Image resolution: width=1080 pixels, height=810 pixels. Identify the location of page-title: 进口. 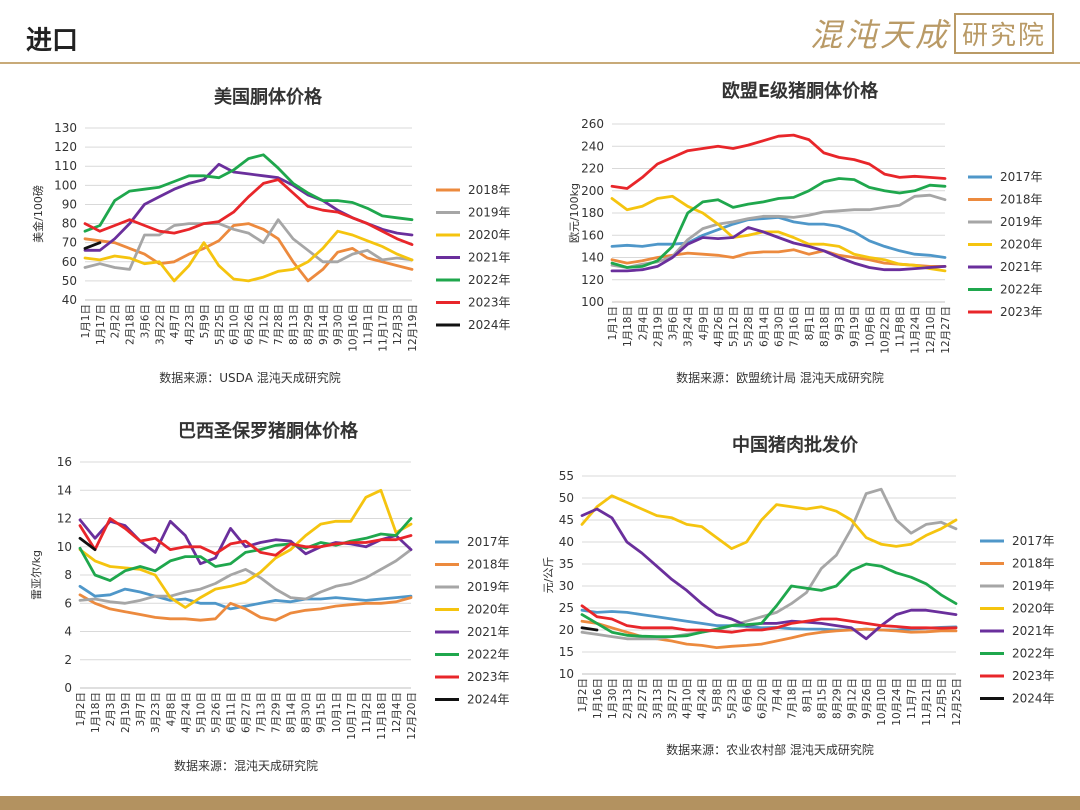
(52, 41).